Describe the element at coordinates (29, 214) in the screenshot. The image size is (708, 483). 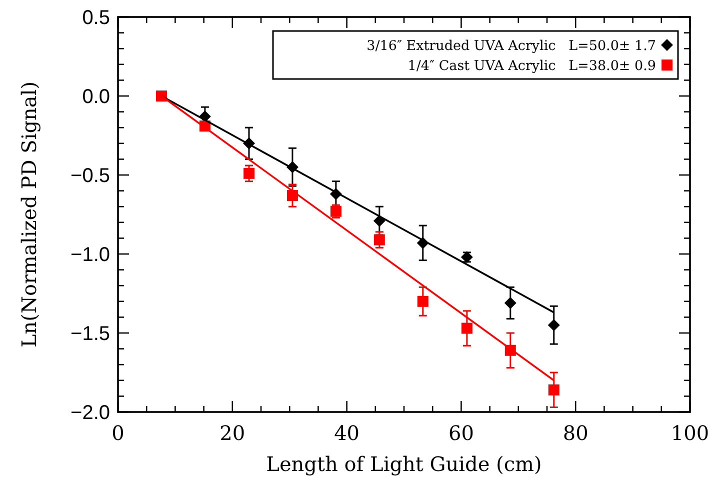
I see `y-axis-title: Ln(Normalized PD Signal)` at that location.